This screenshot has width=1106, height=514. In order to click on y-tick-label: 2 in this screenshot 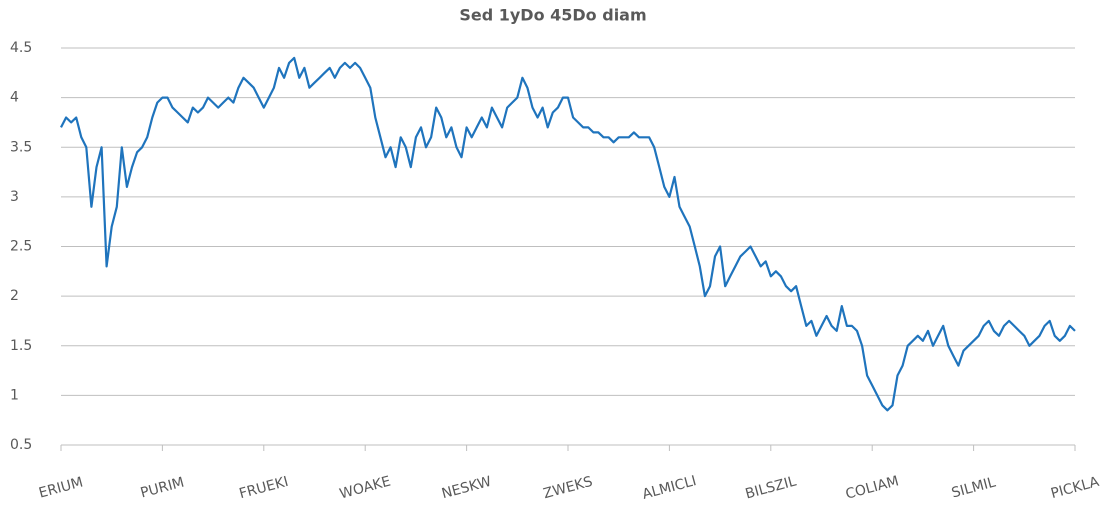, I will do `click(14, 296)`.